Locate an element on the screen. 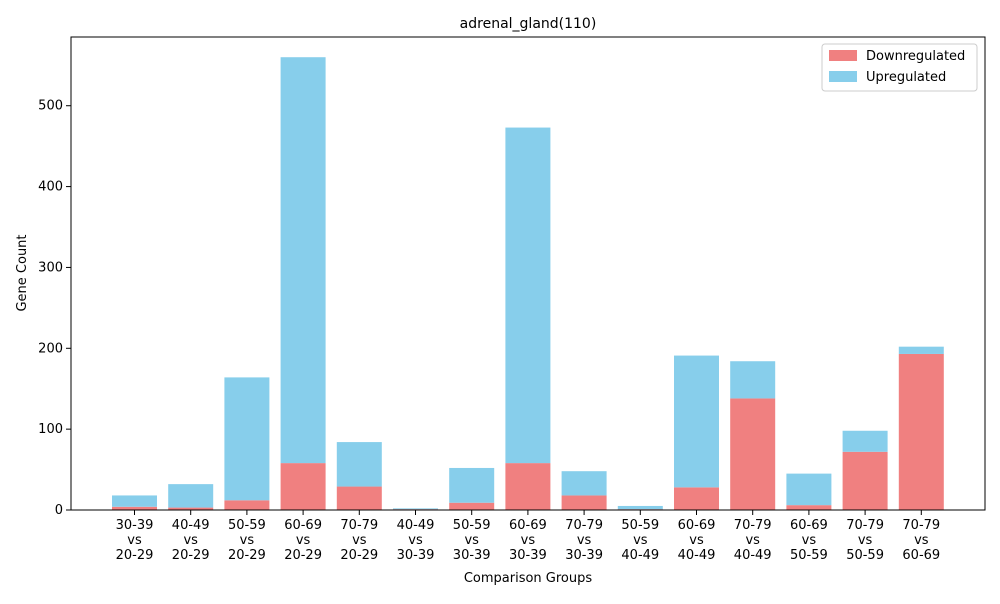 This screenshot has width=1000, height=604. y-tick-label: 200 is located at coordinates (50, 348).